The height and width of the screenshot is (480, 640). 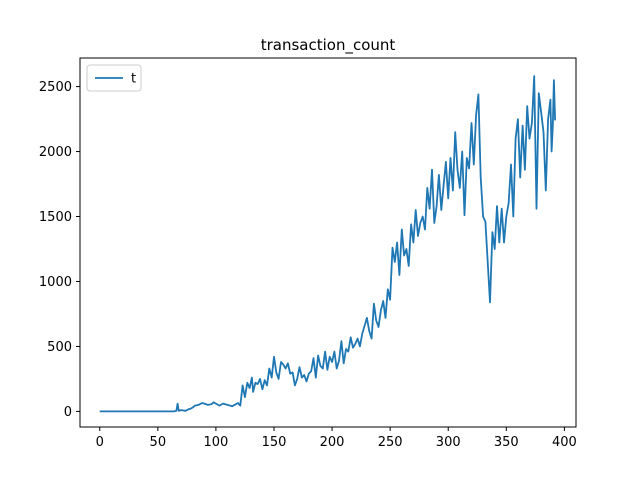 I want to click on x-tick-label: 150, so click(x=274, y=442).